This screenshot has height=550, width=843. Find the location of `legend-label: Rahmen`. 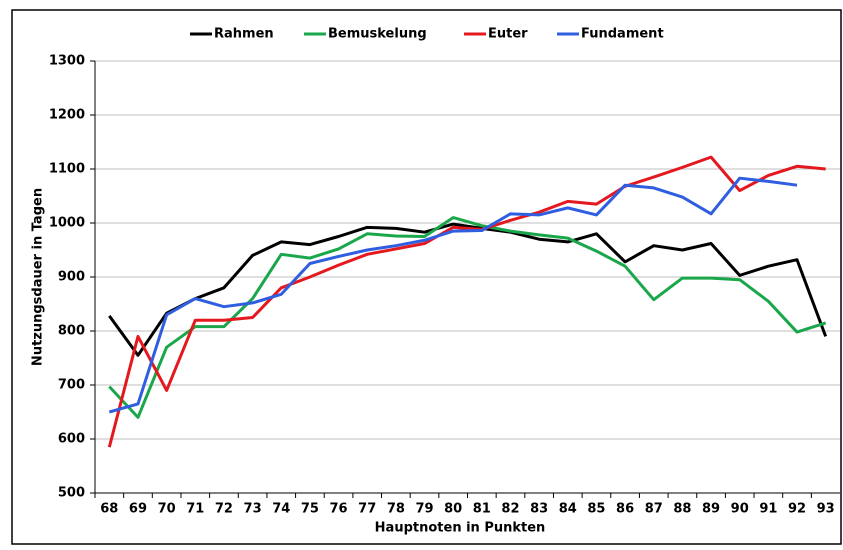

legend-label: Rahmen is located at coordinates (244, 34).